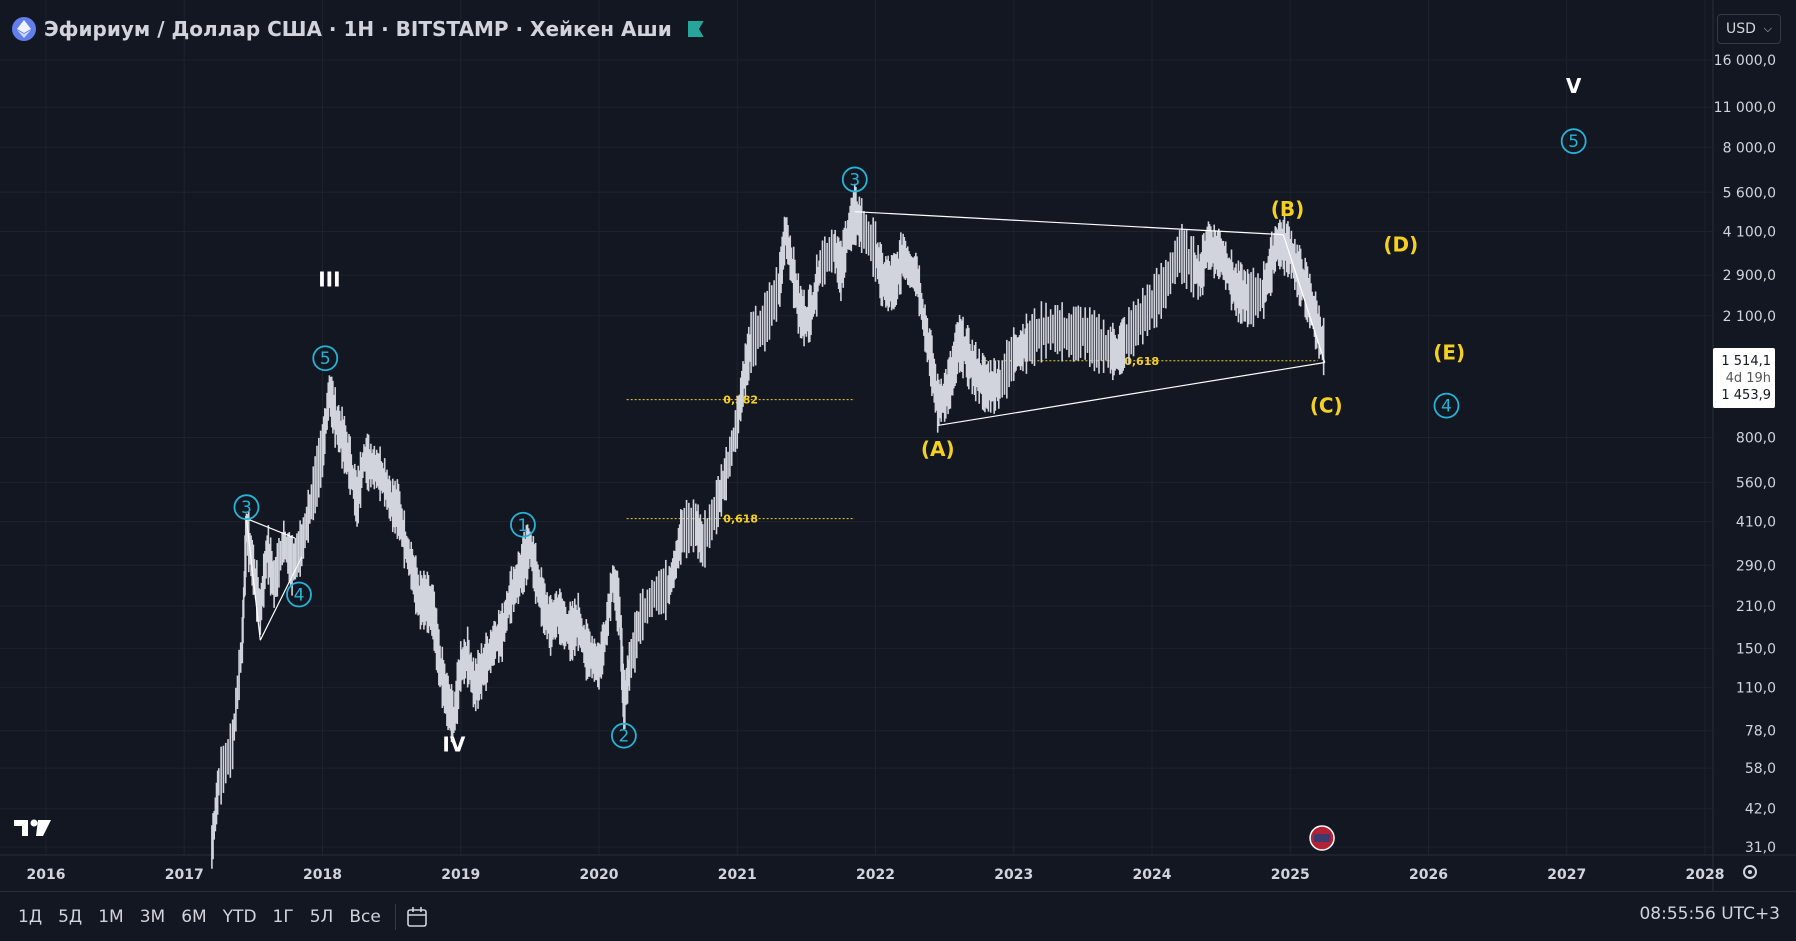  What do you see at coordinates (1749, 276) in the screenshot?
I see `y-tick-label: 2 900,0` at bounding box center [1749, 276].